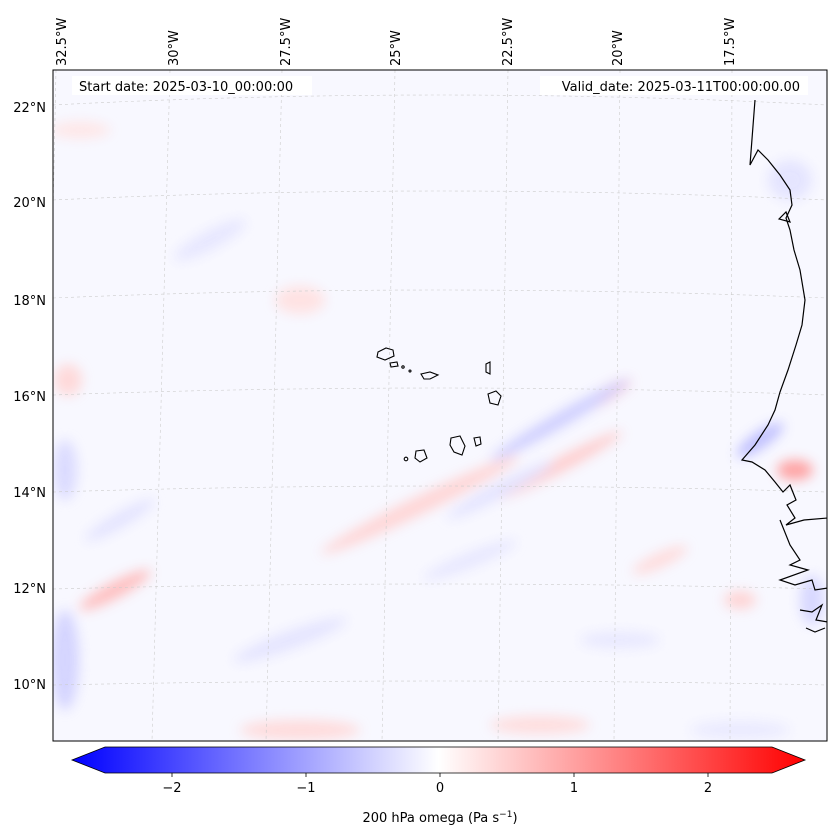 The height and width of the screenshot is (839, 837). Describe the element at coordinates (783, 366) in the screenshot. I see `coastlines` at that location.